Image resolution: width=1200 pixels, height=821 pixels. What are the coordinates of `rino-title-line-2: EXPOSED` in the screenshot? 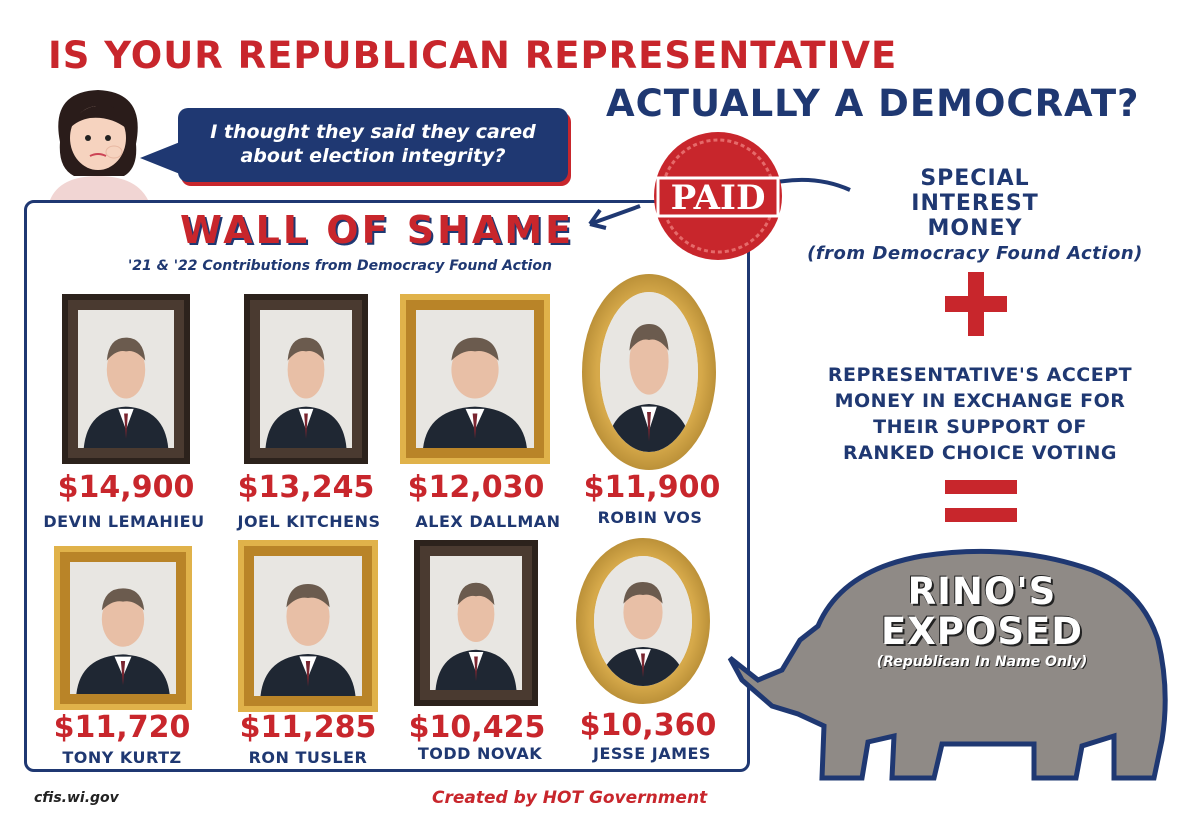 It's located at (981, 631).